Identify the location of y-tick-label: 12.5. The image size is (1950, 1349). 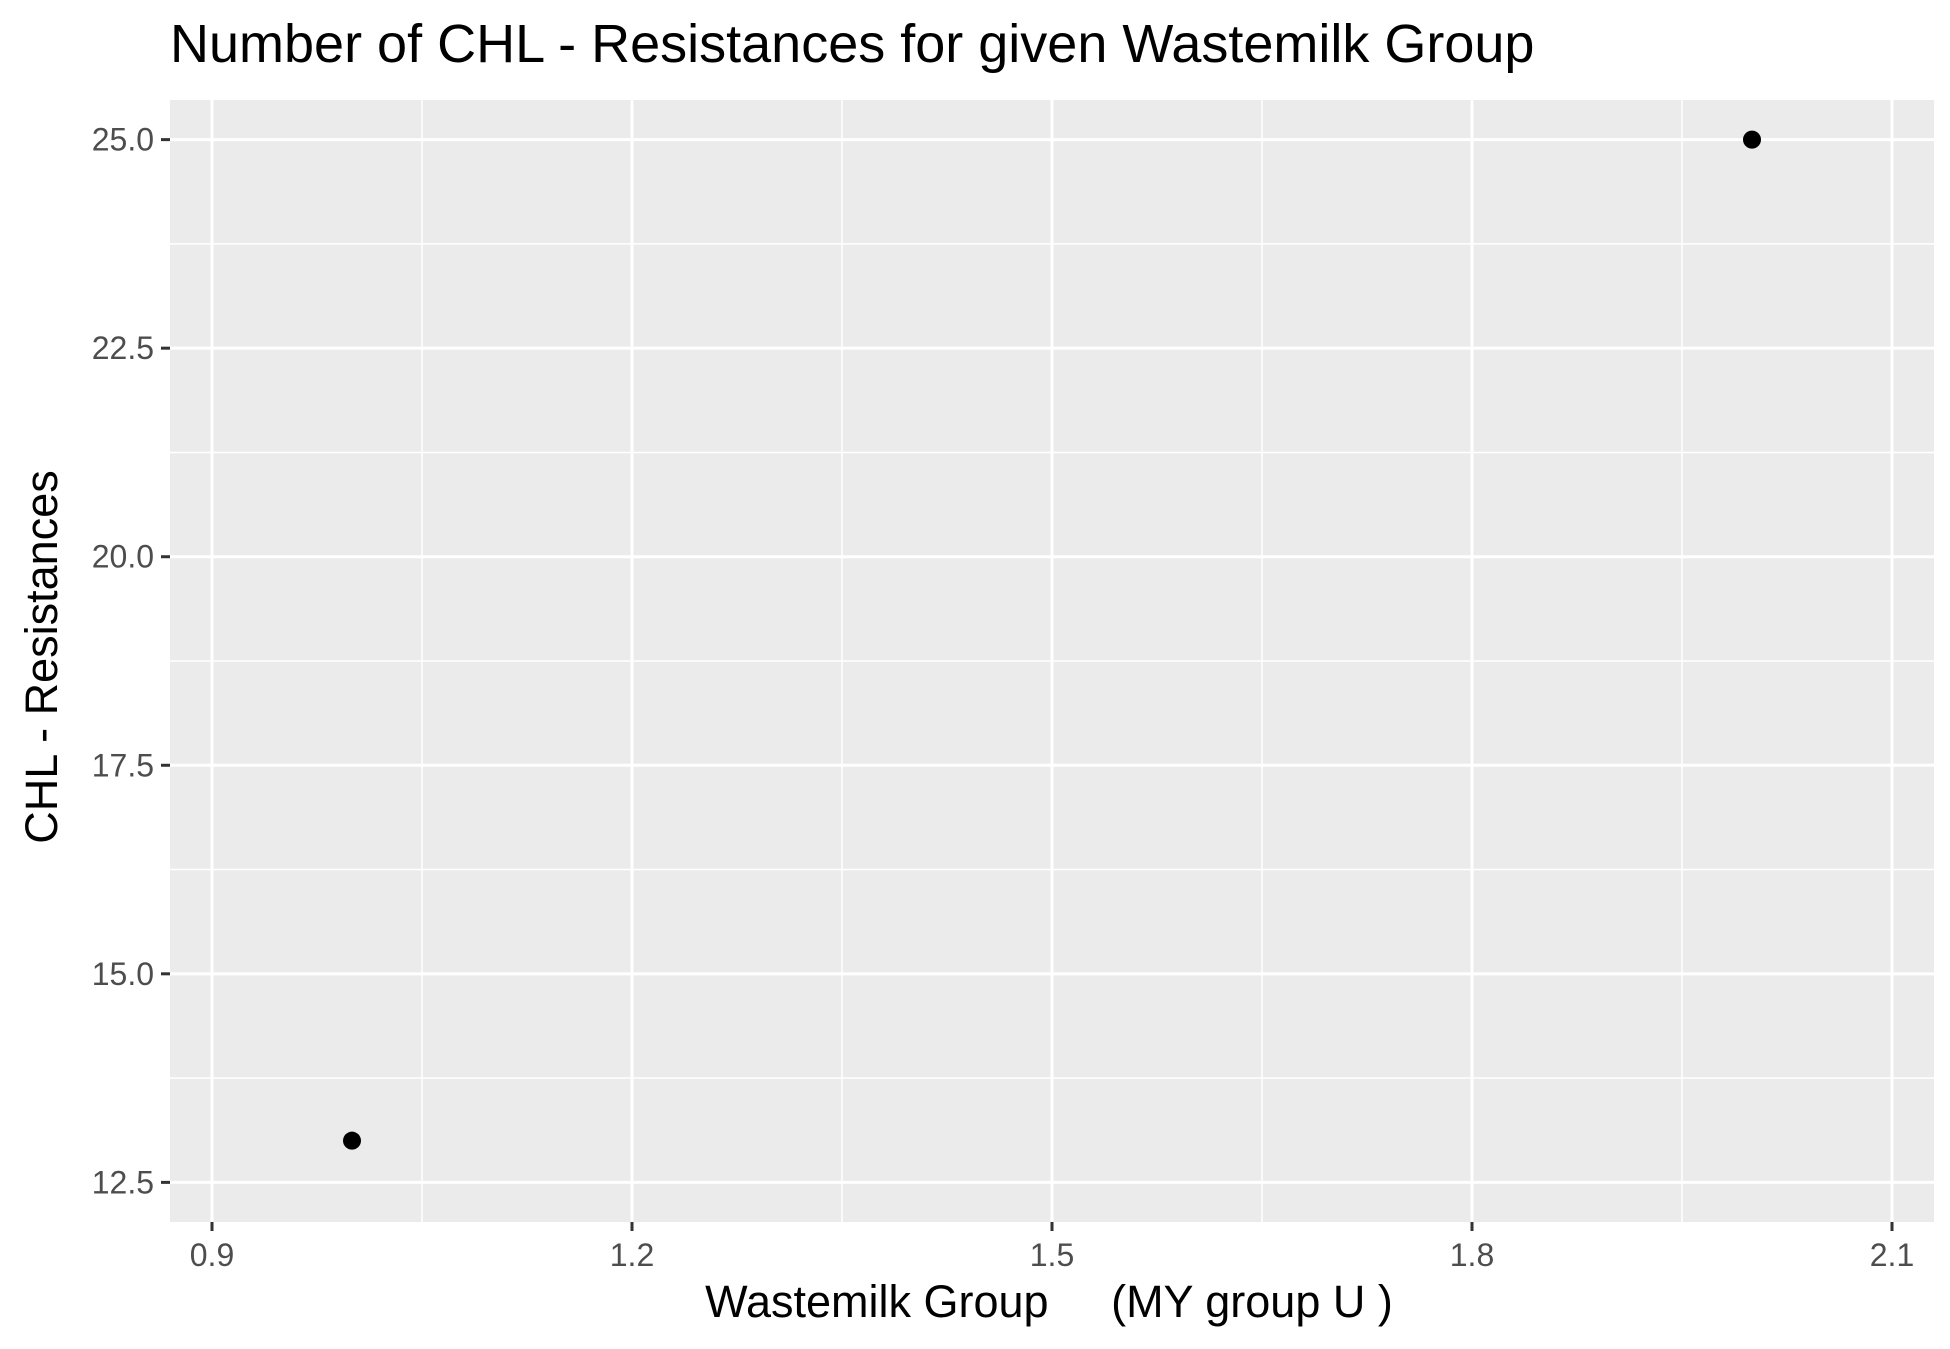
(123, 1182).